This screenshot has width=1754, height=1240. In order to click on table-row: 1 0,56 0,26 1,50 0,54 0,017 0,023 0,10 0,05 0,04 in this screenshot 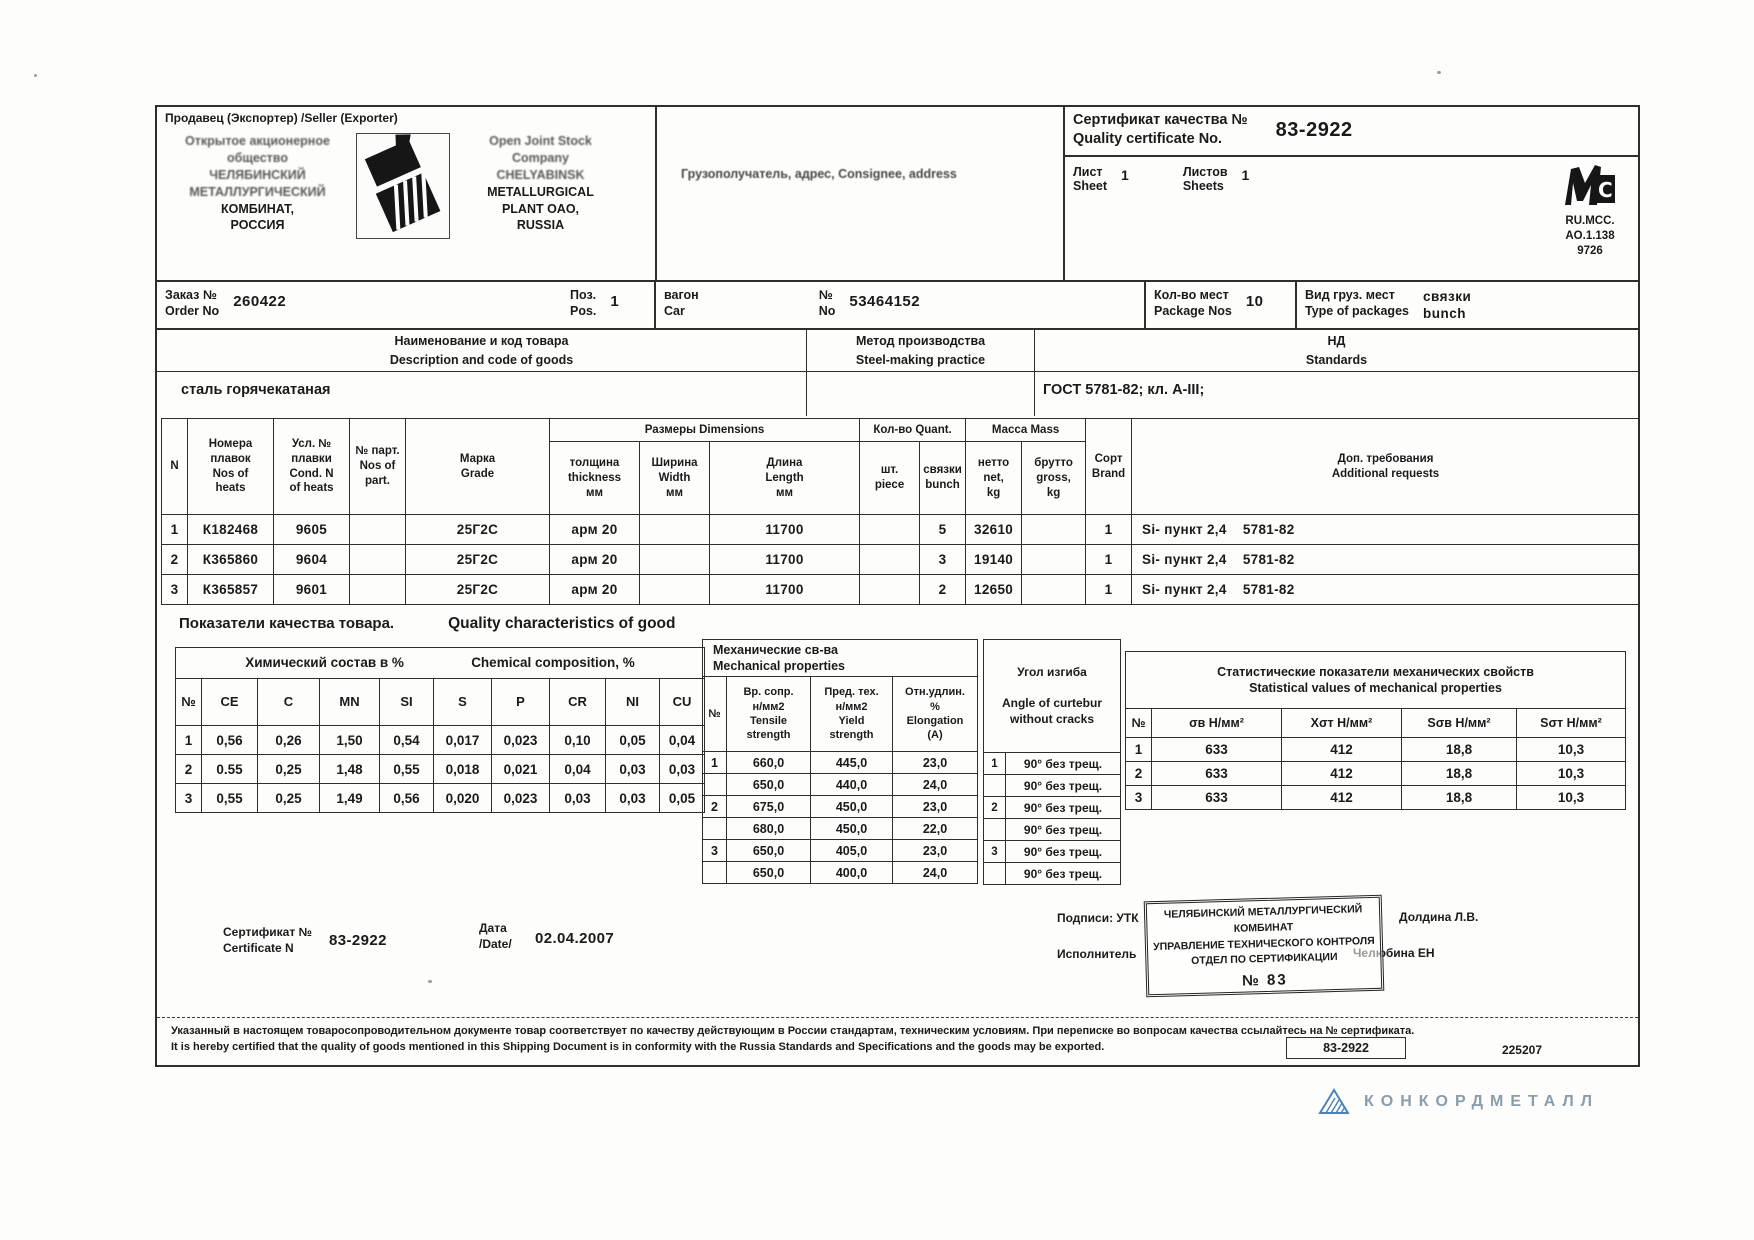, I will do `click(440, 740)`.